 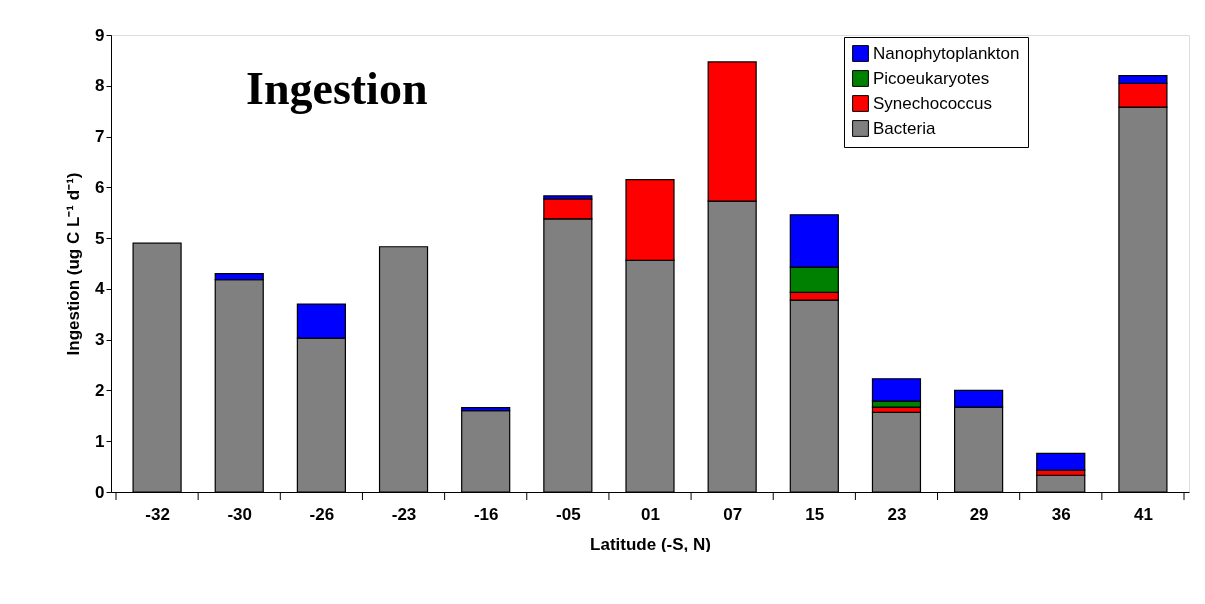 I want to click on y-tick-label: 2, so click(x=100, y=390).